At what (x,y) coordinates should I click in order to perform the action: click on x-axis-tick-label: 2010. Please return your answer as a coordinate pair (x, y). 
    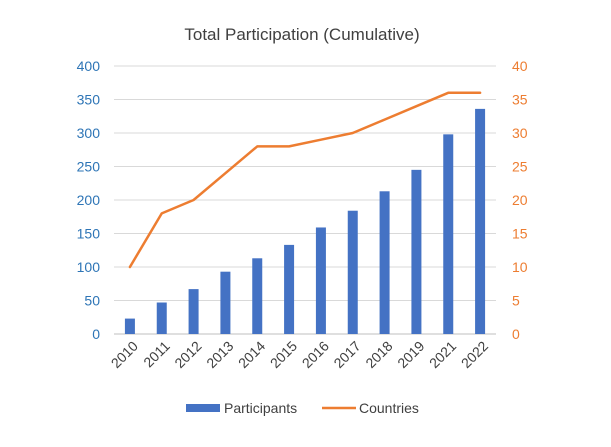
    Looking at the image, I should click on (124, 354).